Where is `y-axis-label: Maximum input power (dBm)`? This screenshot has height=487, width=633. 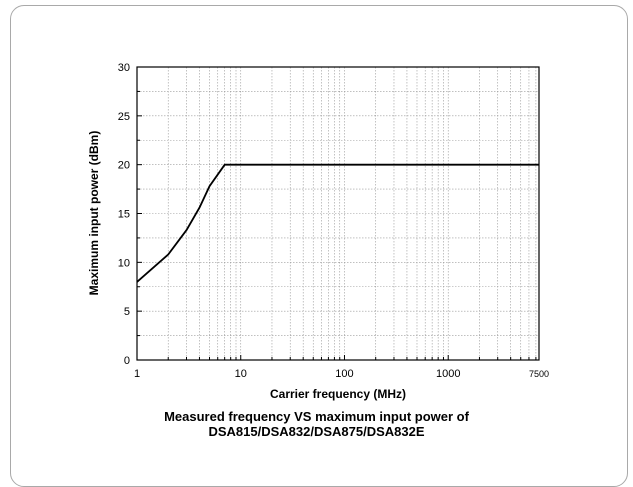 y-axis-label: Maximum input power (dBm) is located at coordinates (94, 213).